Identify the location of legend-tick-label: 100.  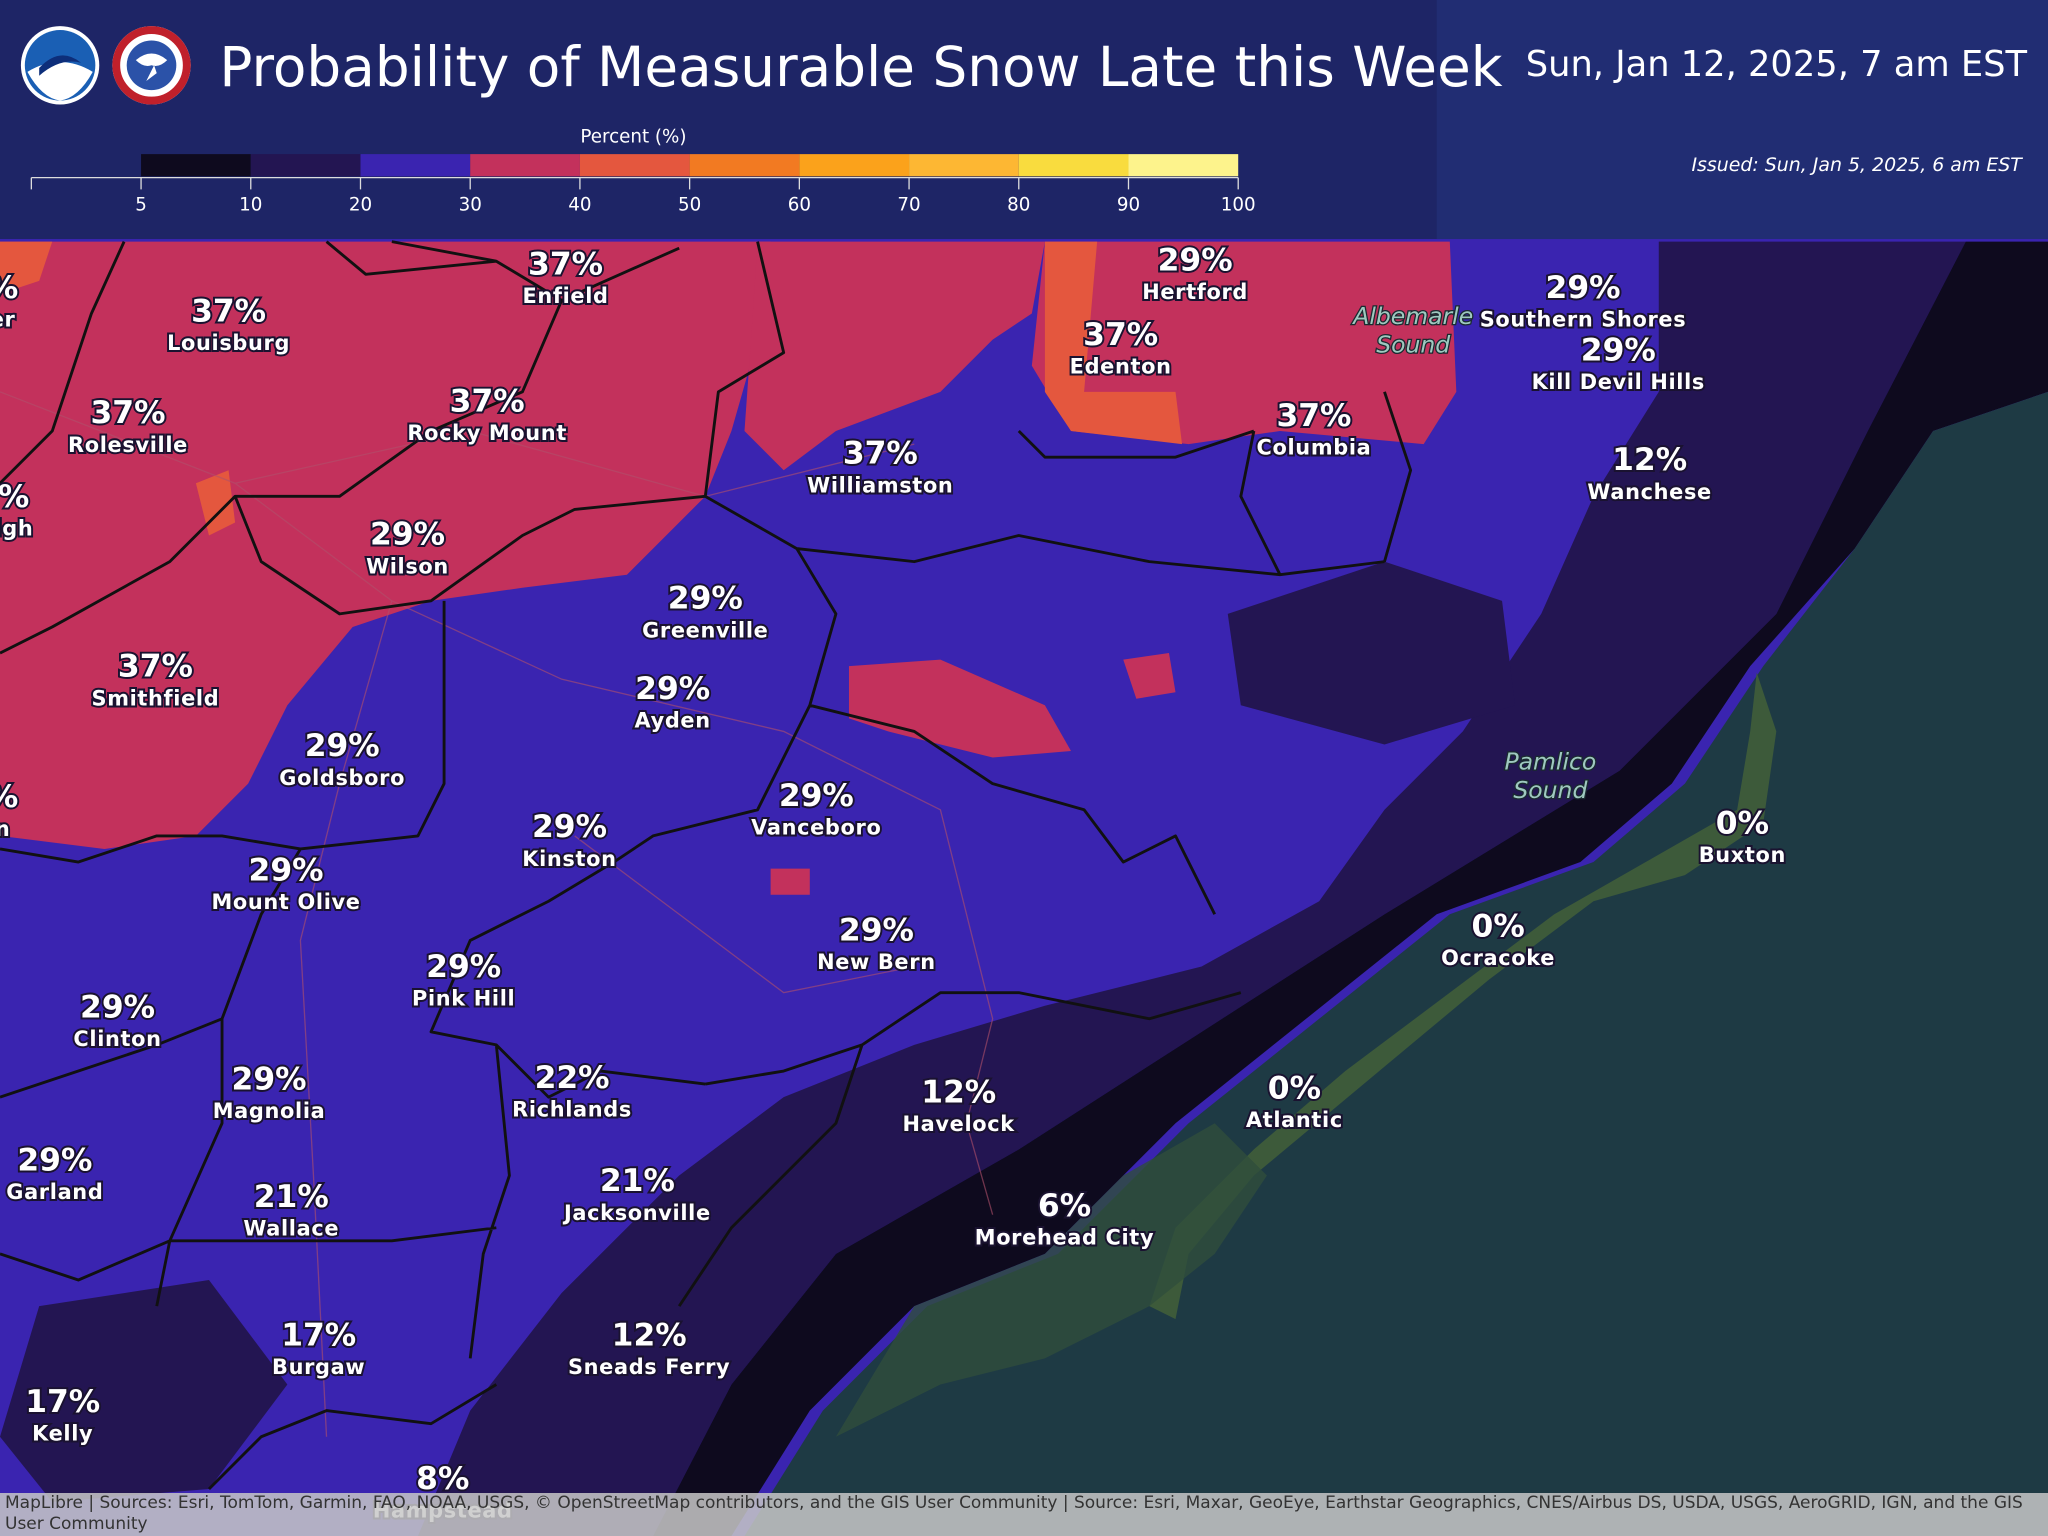
(1238, 204).